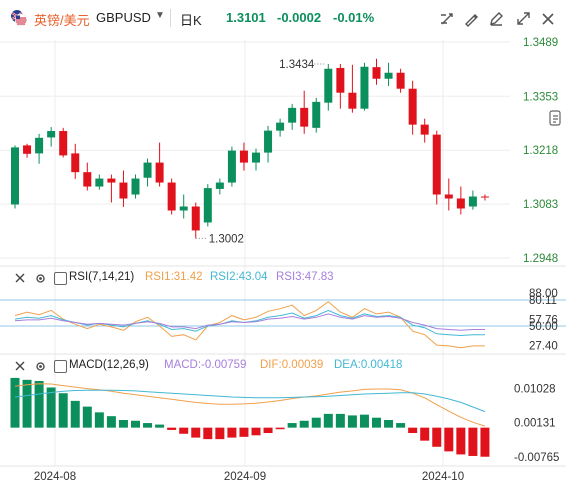 The image size is (566, 488). I want to click on refresh-icon, so click(556, 119).